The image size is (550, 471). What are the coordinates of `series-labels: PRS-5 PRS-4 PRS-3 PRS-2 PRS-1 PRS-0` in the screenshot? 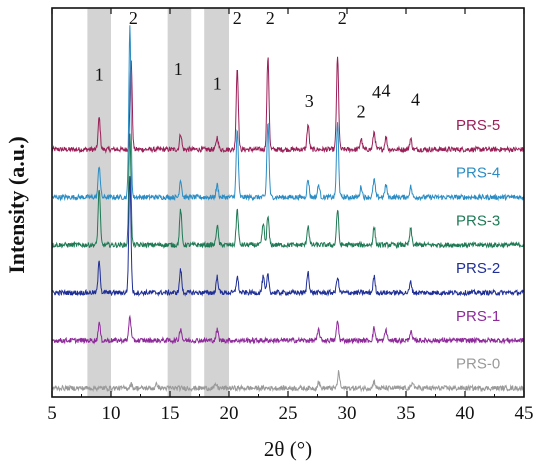 It's located at (478, 245).